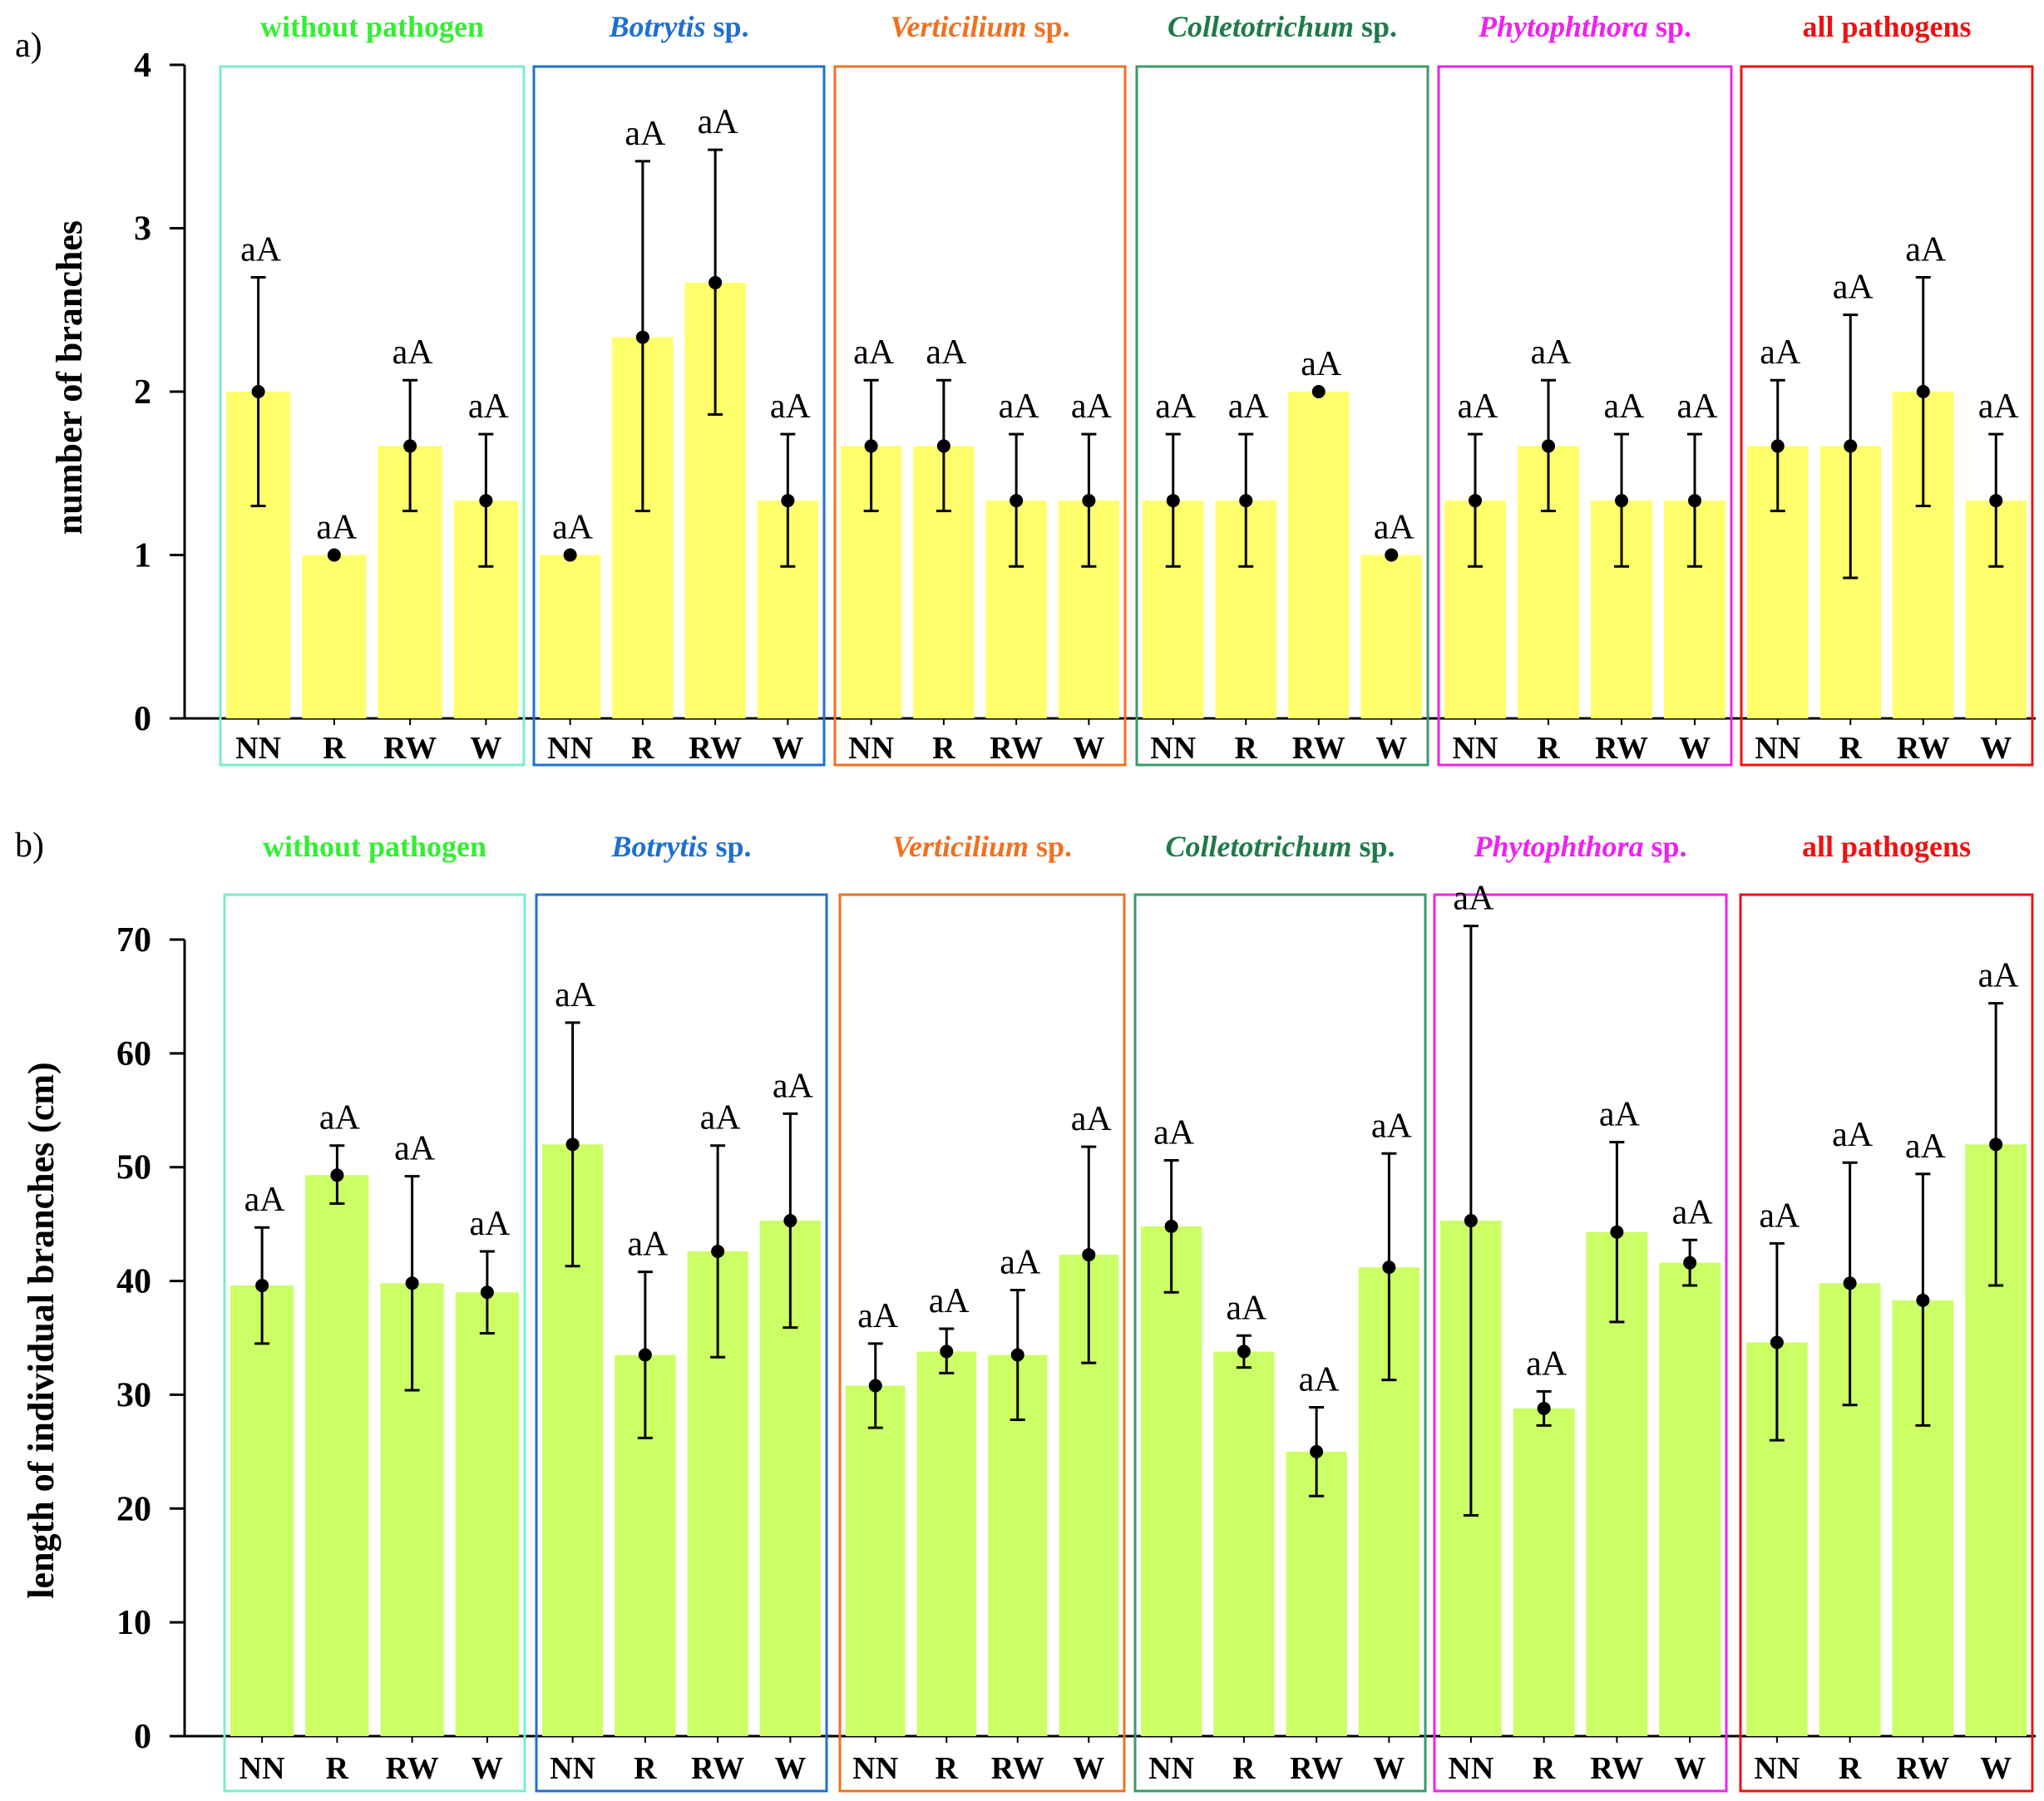 The height and width of the screenshot is (1801, 2044). What do you see at coordinates (41, 1330) in the screenshot?
I see `y-axis-title: length of individual branches (cm)` at bounding box center [41, 1330].